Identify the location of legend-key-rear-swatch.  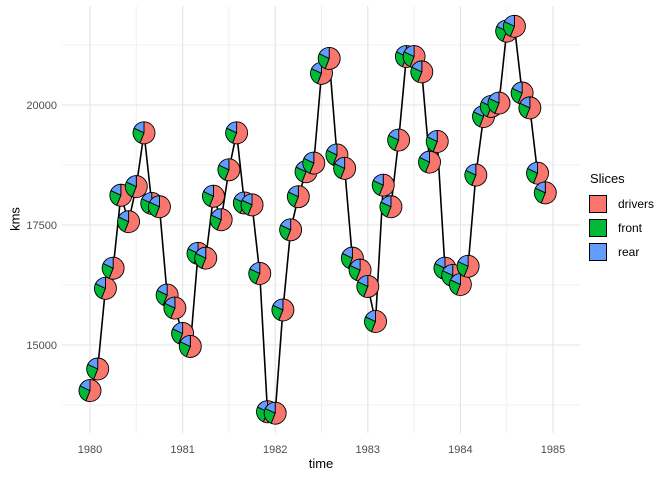
(598, 252).